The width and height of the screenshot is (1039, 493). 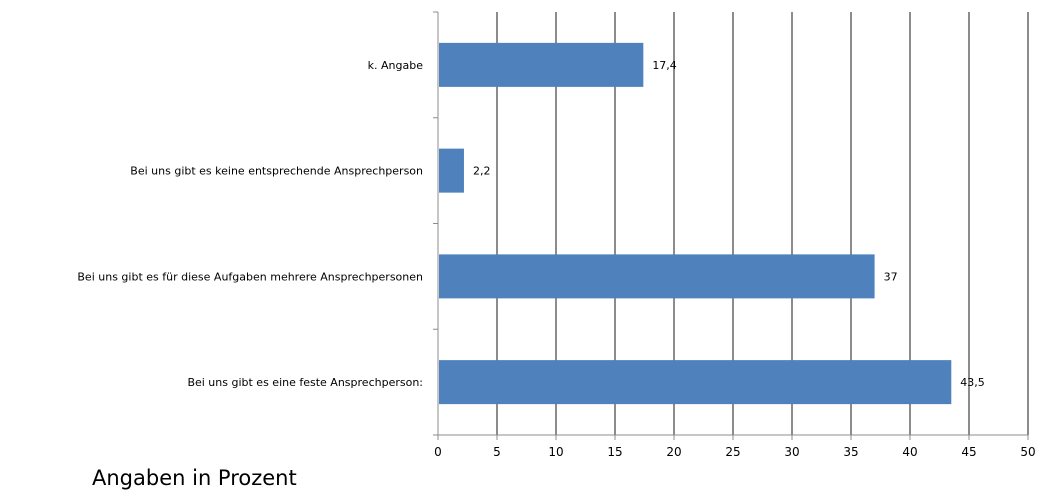 What do you see at coordinates (482, 171) in the screenshot?
I see `data-label: 2,2` at bounding box center [482, 171].